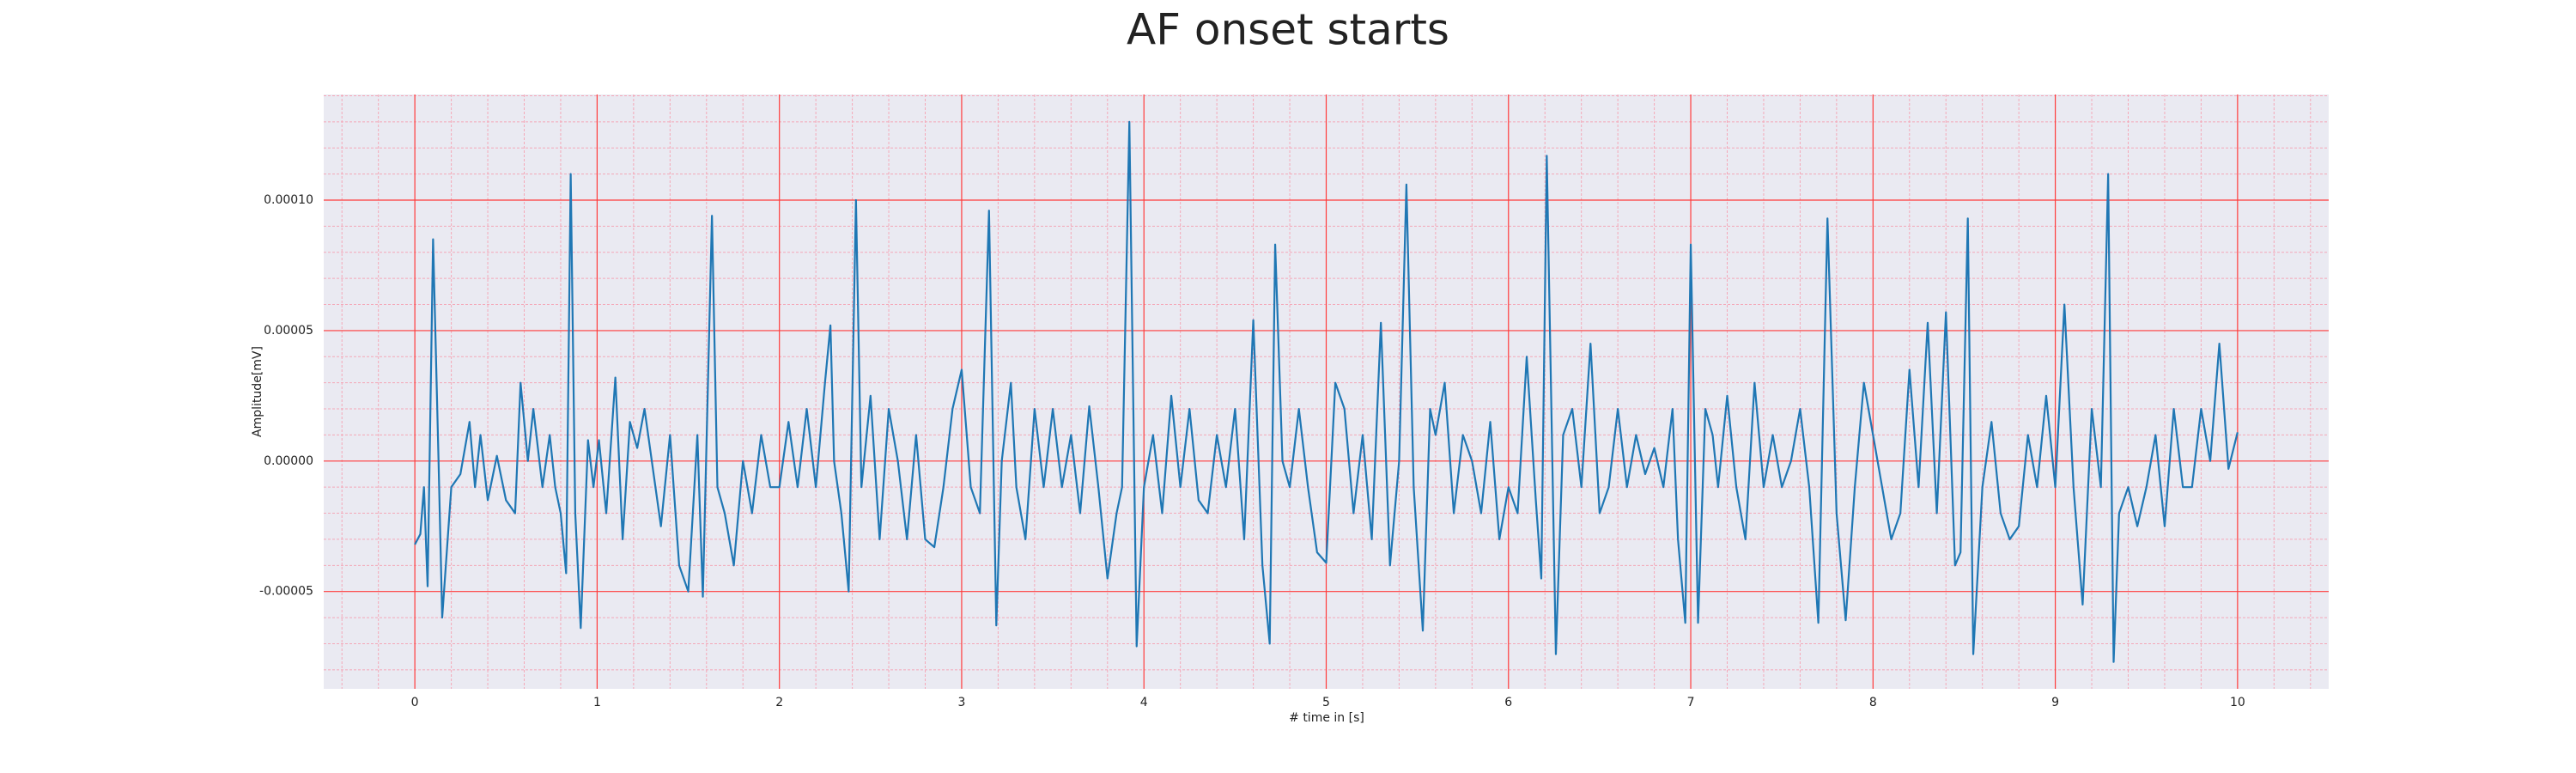  What do you see at coordinates (779, 702) in the screenshot?
I see `x-tick-label: 2` at bounding box center [779, 702].